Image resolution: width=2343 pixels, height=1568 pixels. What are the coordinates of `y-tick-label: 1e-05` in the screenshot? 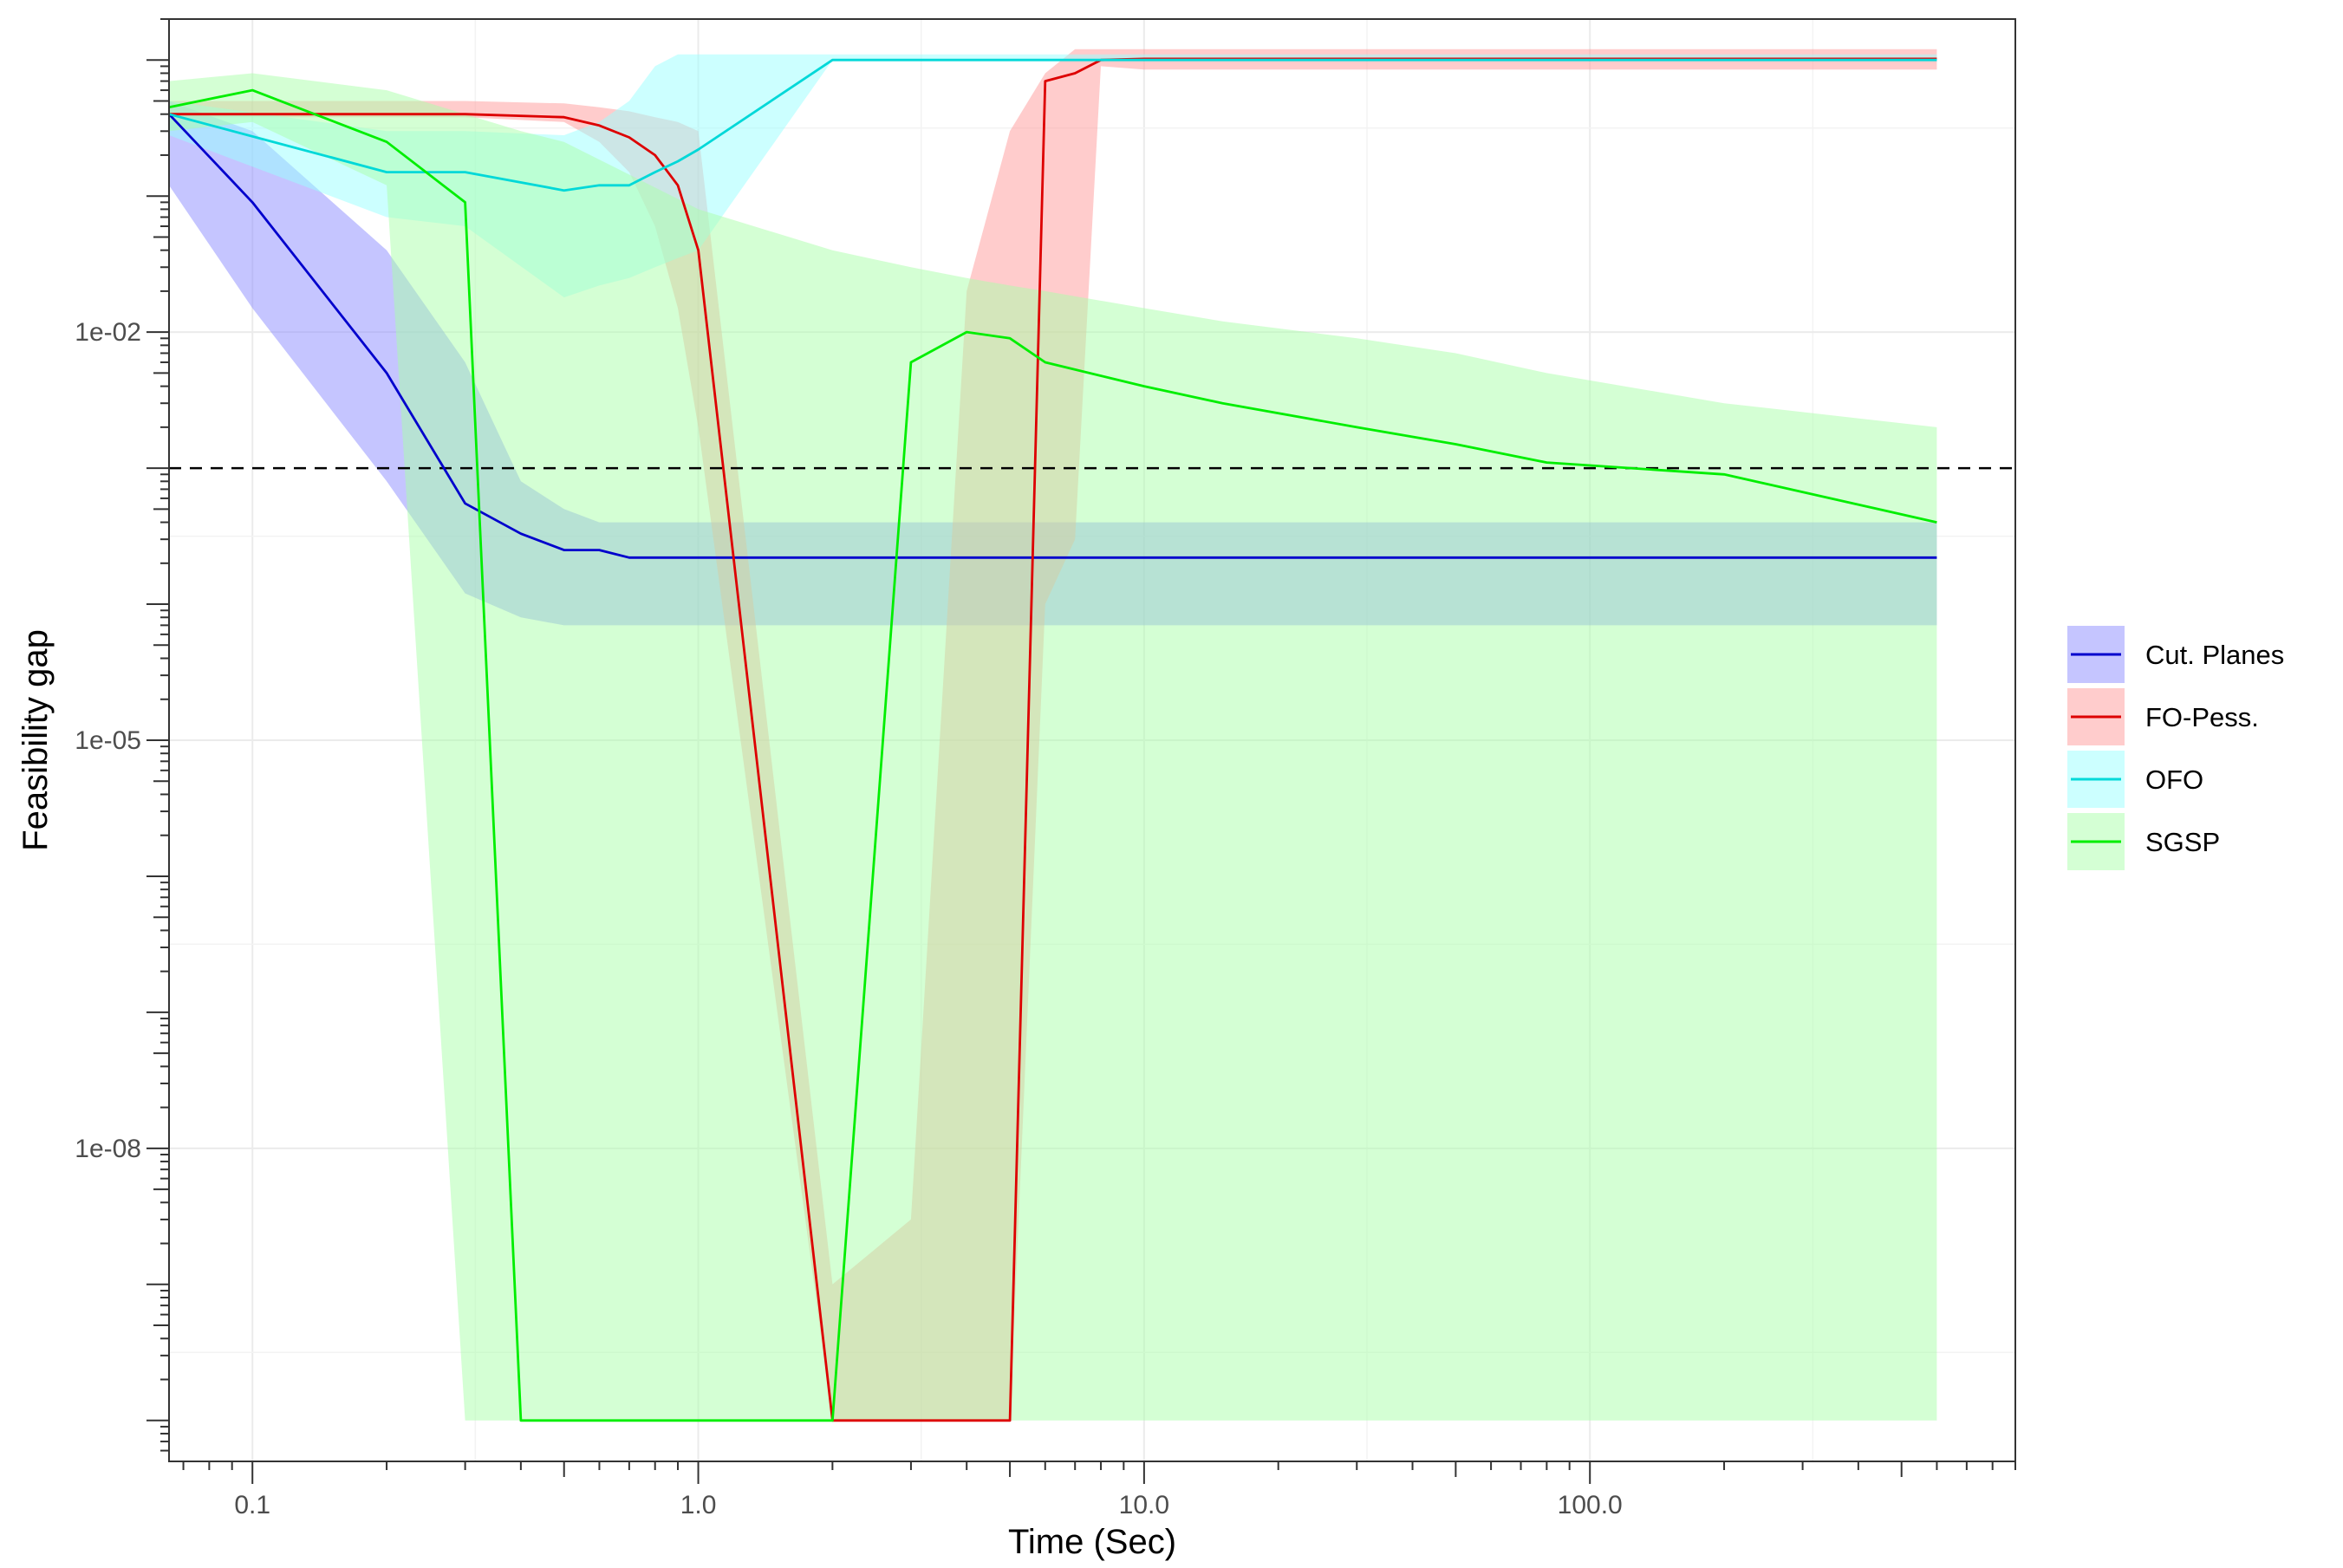 It's located at (108, 740).